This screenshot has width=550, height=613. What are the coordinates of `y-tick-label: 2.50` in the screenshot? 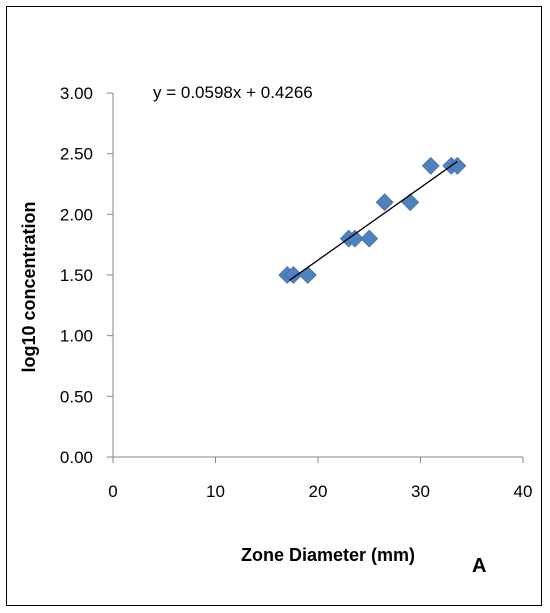 It's located at (76, 154).